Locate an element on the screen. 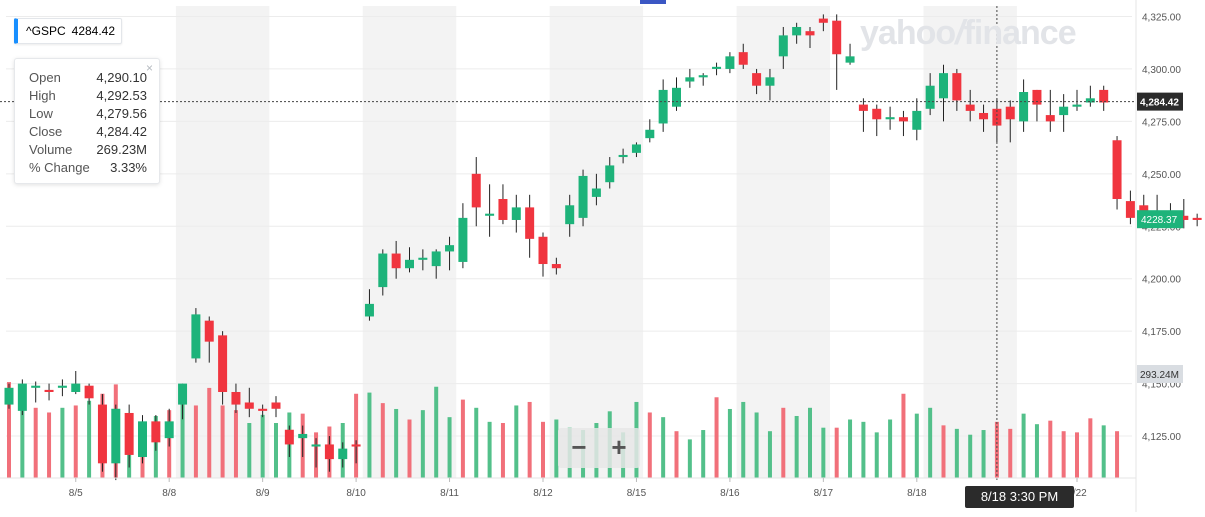 This screenshot has width=1205, height=517. tooltip-label: Volume is located at coordinates (51, 149).